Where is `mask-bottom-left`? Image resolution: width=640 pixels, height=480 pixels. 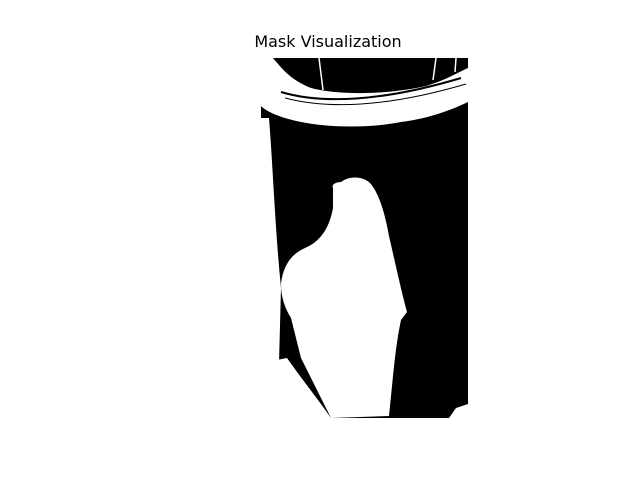 mask-bottom-left is located at coordinates (296, 388).